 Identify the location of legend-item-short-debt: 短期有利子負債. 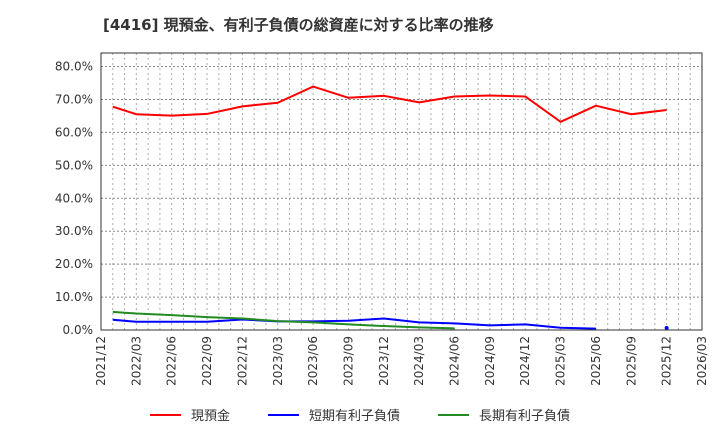
(333, 414).